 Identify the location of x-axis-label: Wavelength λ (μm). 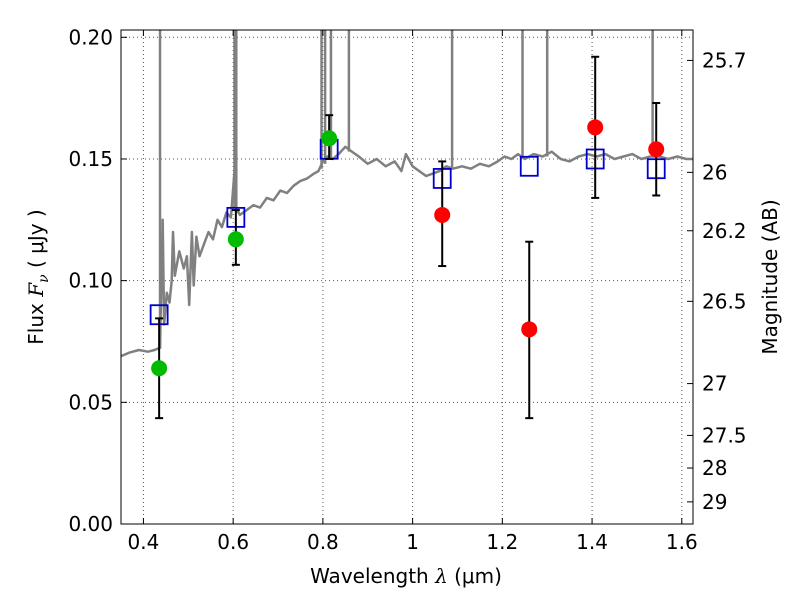
(406, 576).